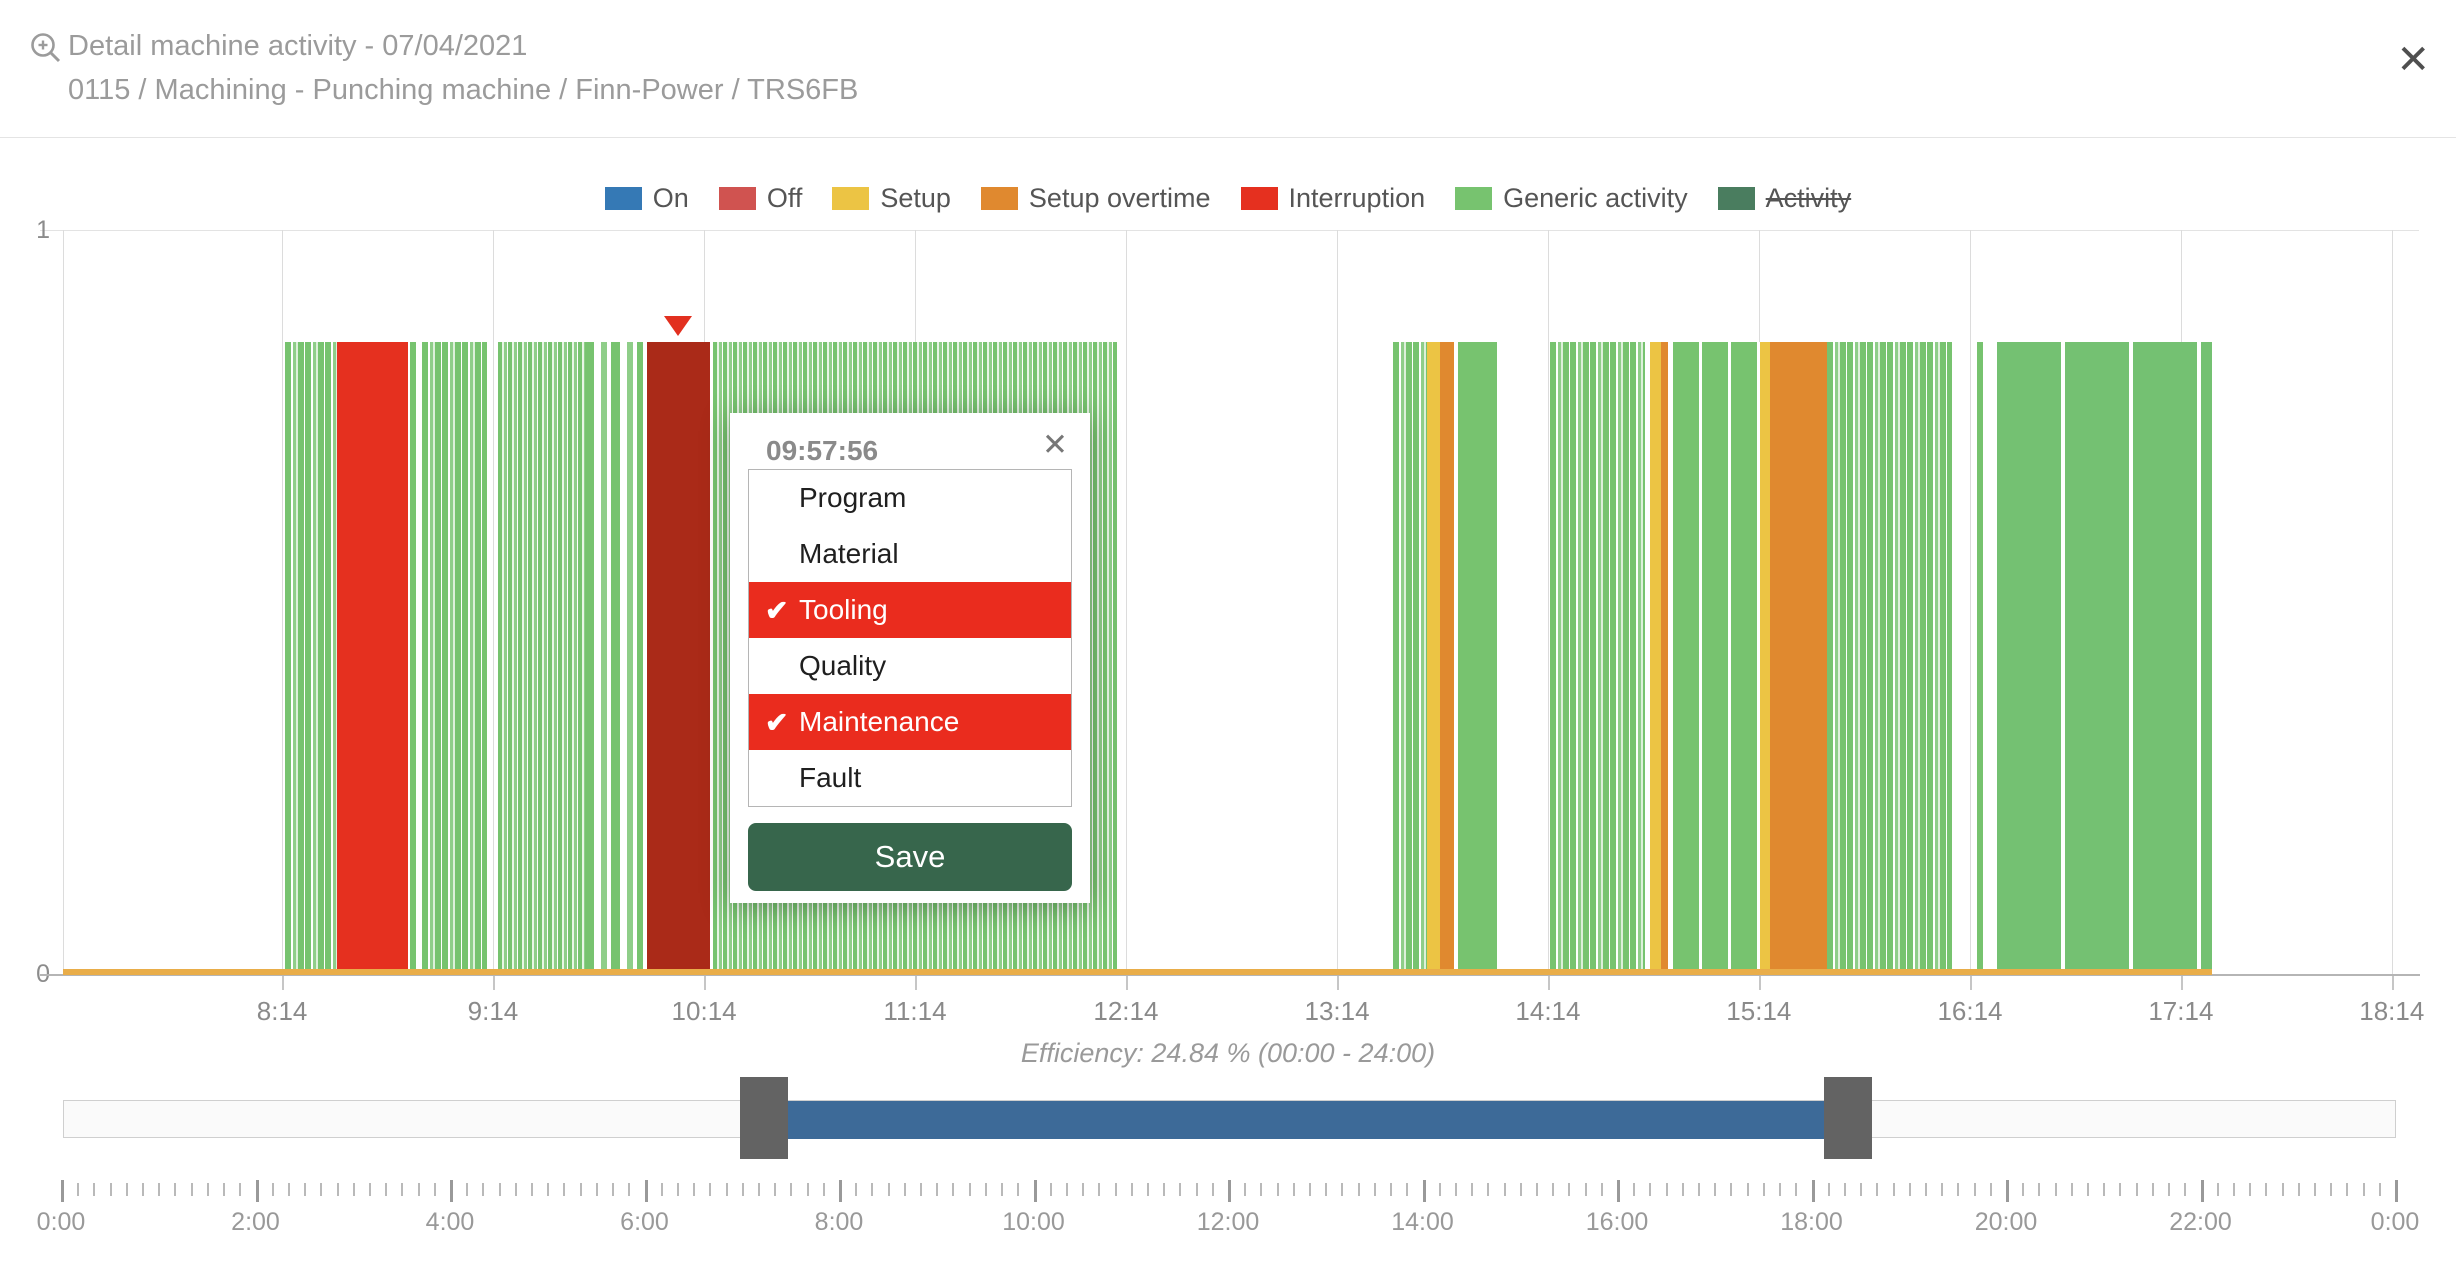  Describe the element at coordinates (1548, 1011) in the screenshot. I see `x-axis-label-14:14: 14:14` at that location.